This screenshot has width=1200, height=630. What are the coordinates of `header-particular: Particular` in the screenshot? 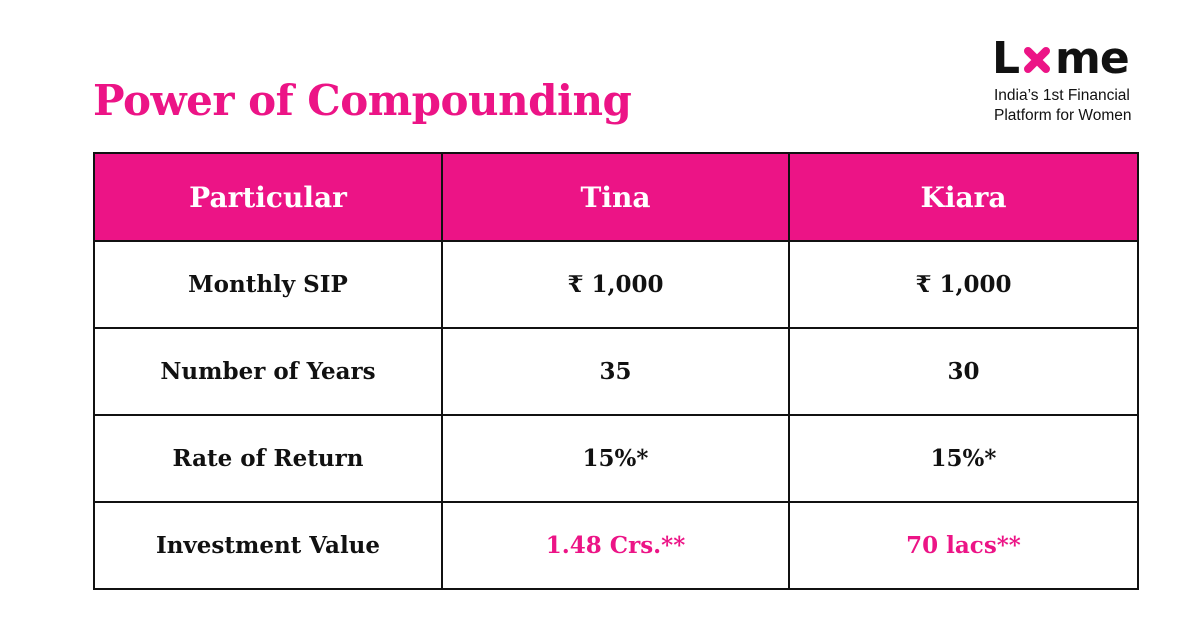 It's located at (268, 197).